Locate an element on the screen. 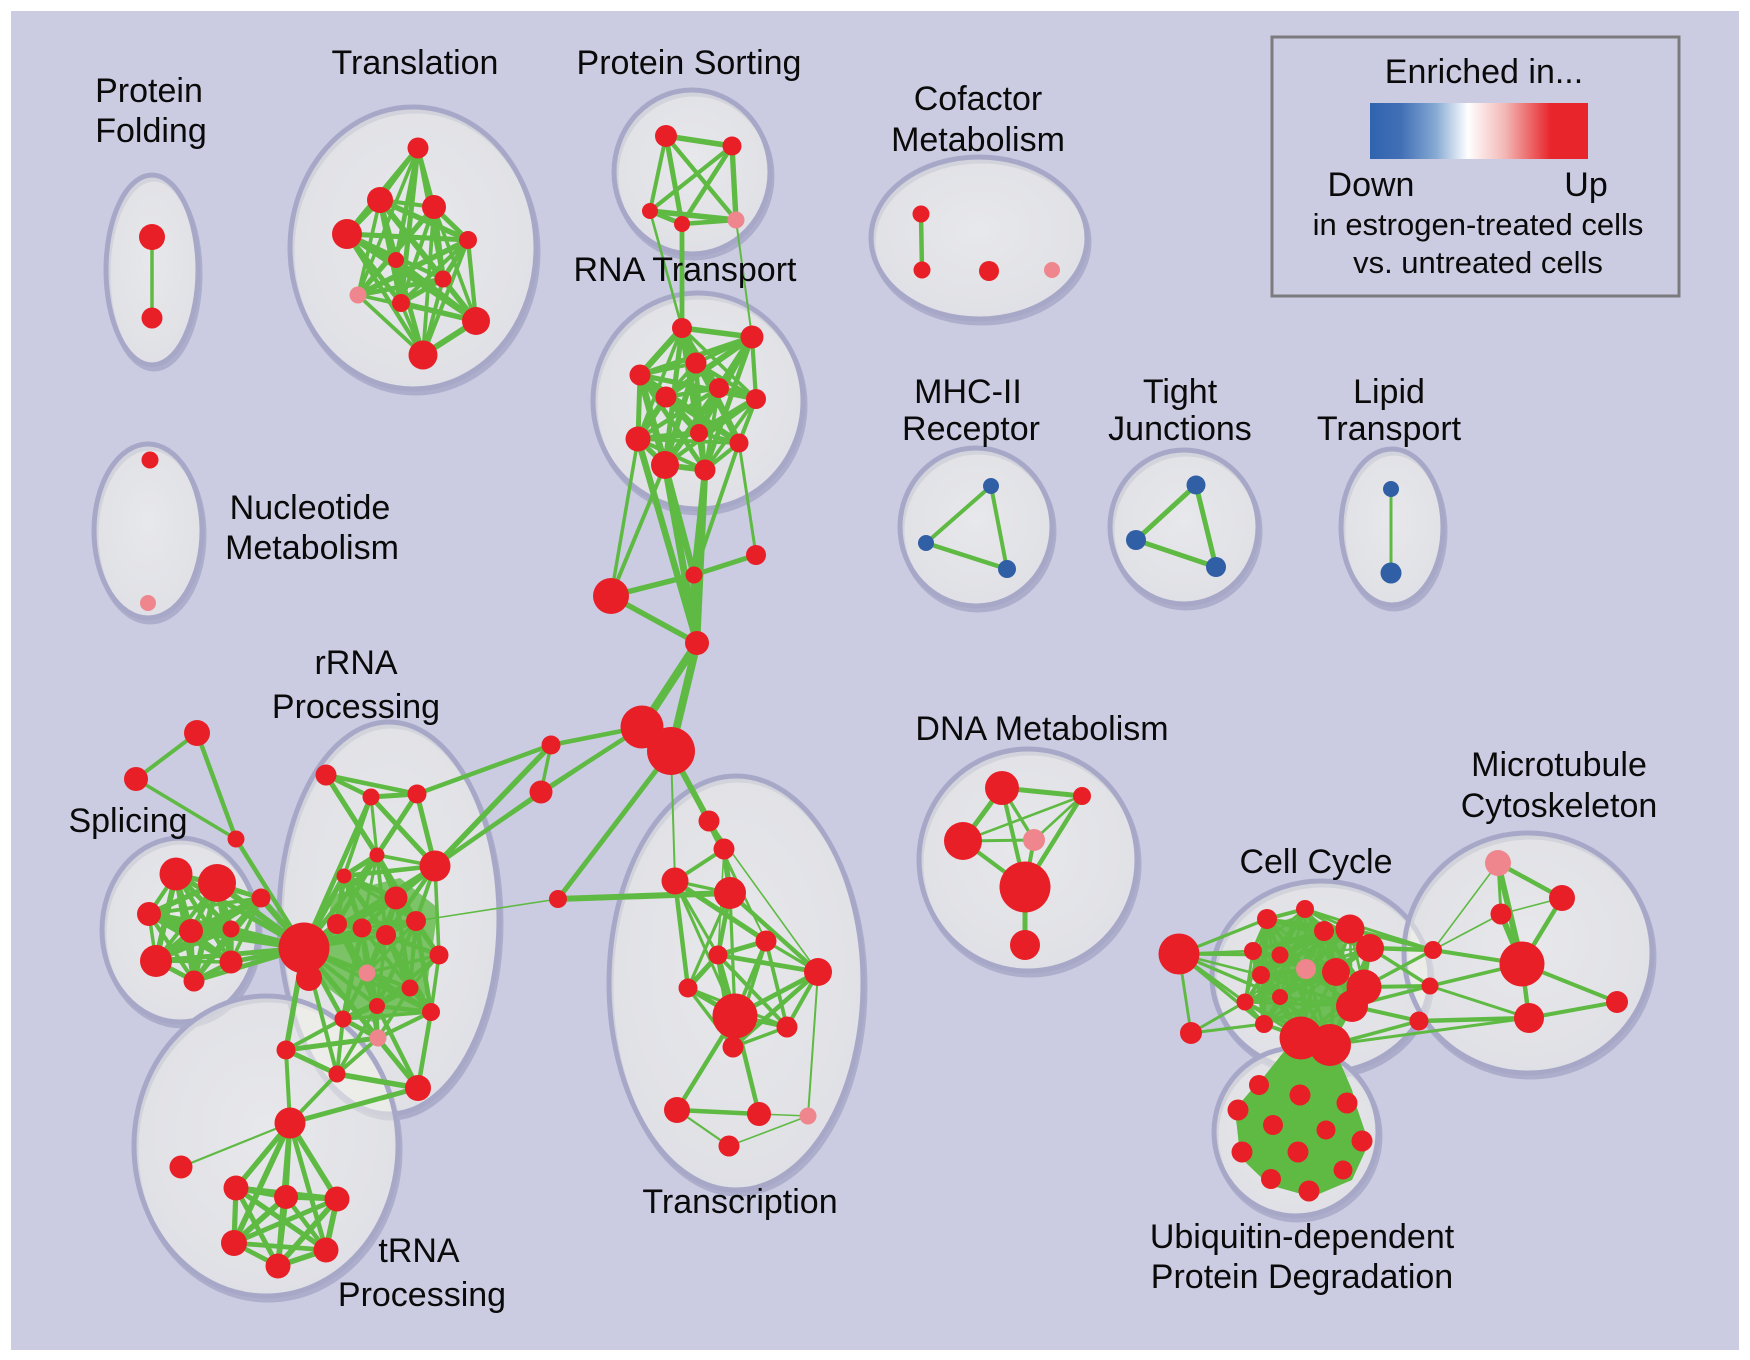 This screenshot has height=1360, width=1750. svg-text: Down is located at coordinates (1371, 185).